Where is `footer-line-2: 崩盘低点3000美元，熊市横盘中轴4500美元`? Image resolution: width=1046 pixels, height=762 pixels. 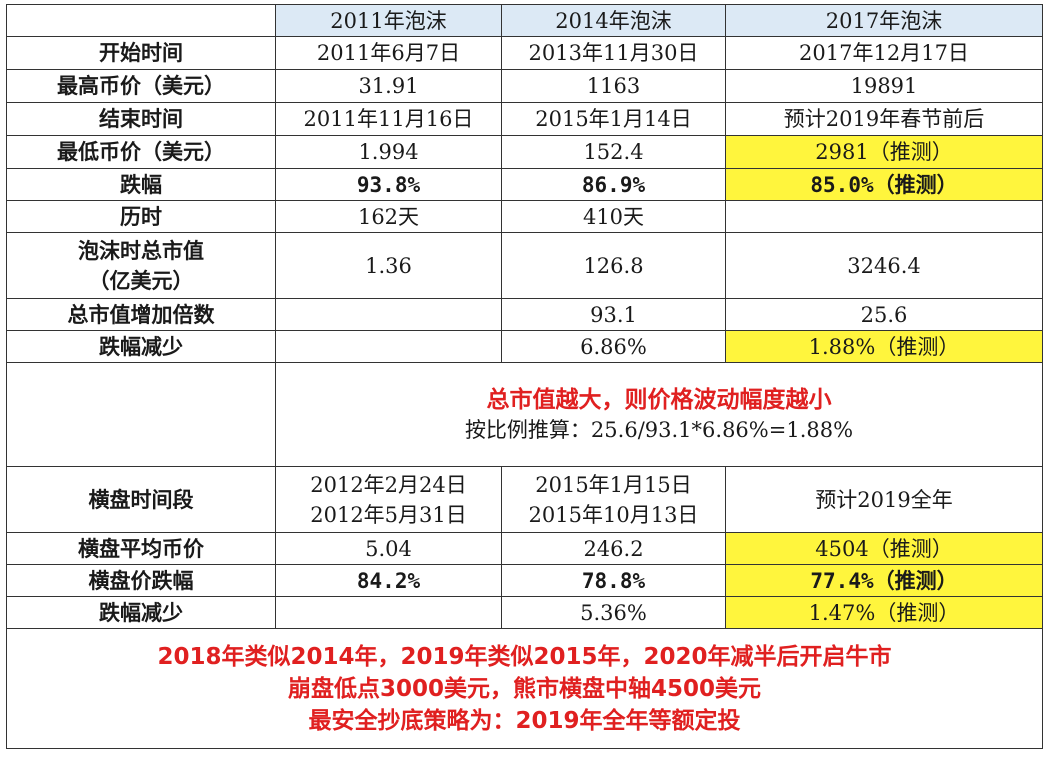 footer-line-2: 崩盘低点3000美元，熊市横盘中轴4500美元 is located at coordinates (524, 688).